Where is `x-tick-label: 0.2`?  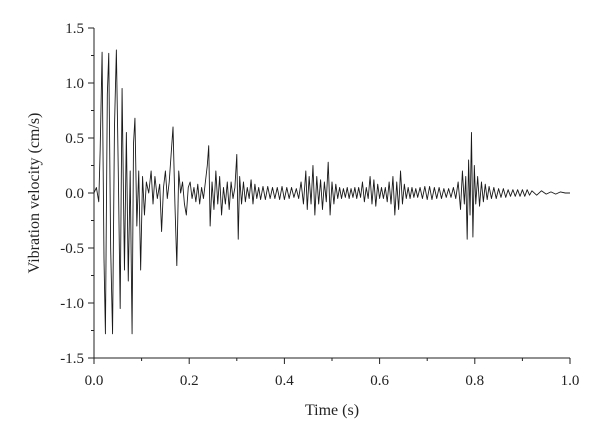 x-tick-label: 0.2 is located at coordinates (189, 381).